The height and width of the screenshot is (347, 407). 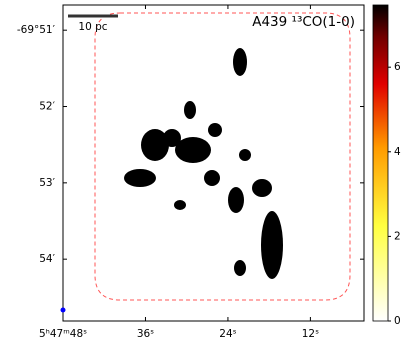 What do you see at coordinates (397, 67) in the screenshot?
I see `colorbar-tick-label: 6` at bounding box center [397, 67].